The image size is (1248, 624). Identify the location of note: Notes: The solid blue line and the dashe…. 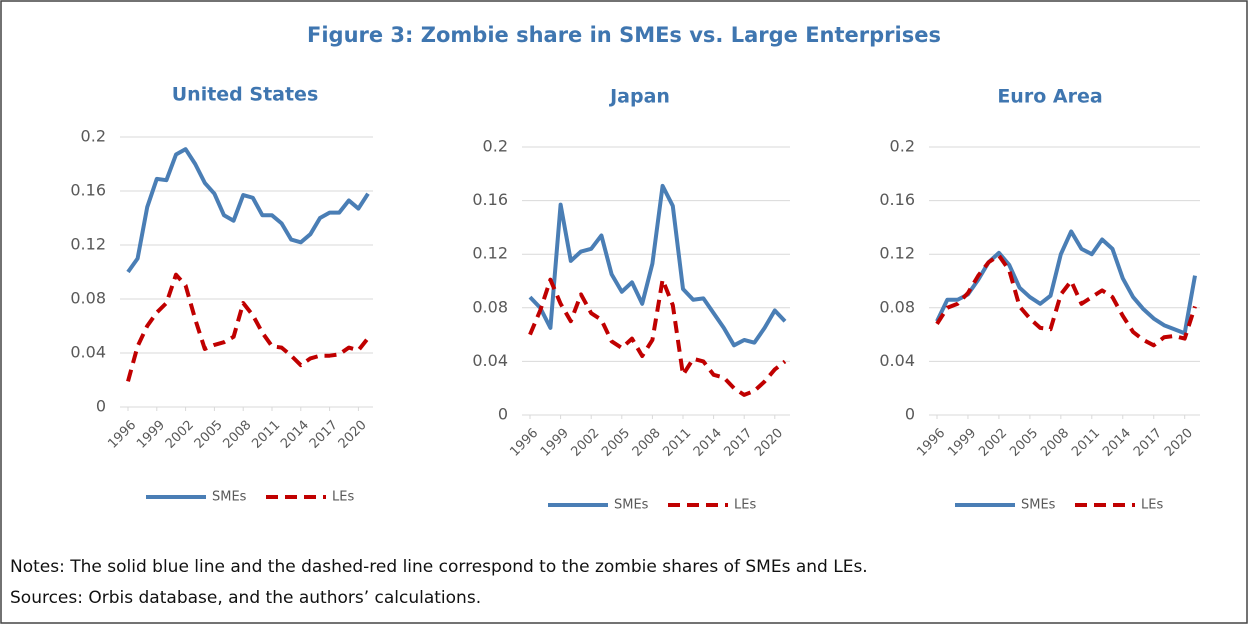
(439, 567).